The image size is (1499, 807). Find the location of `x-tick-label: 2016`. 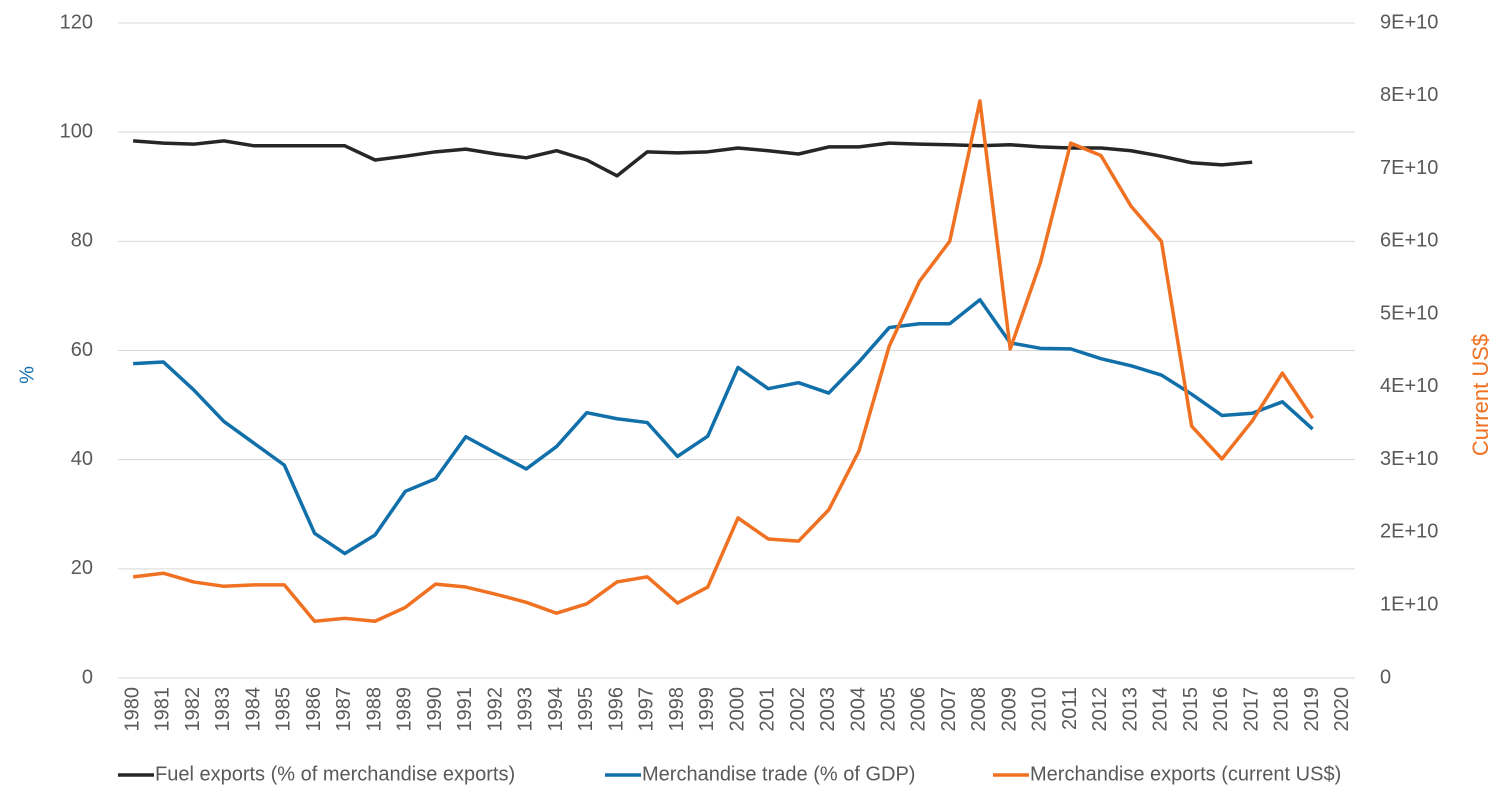

x-tick-label: 2016 is located at coordinates (1221, 709).